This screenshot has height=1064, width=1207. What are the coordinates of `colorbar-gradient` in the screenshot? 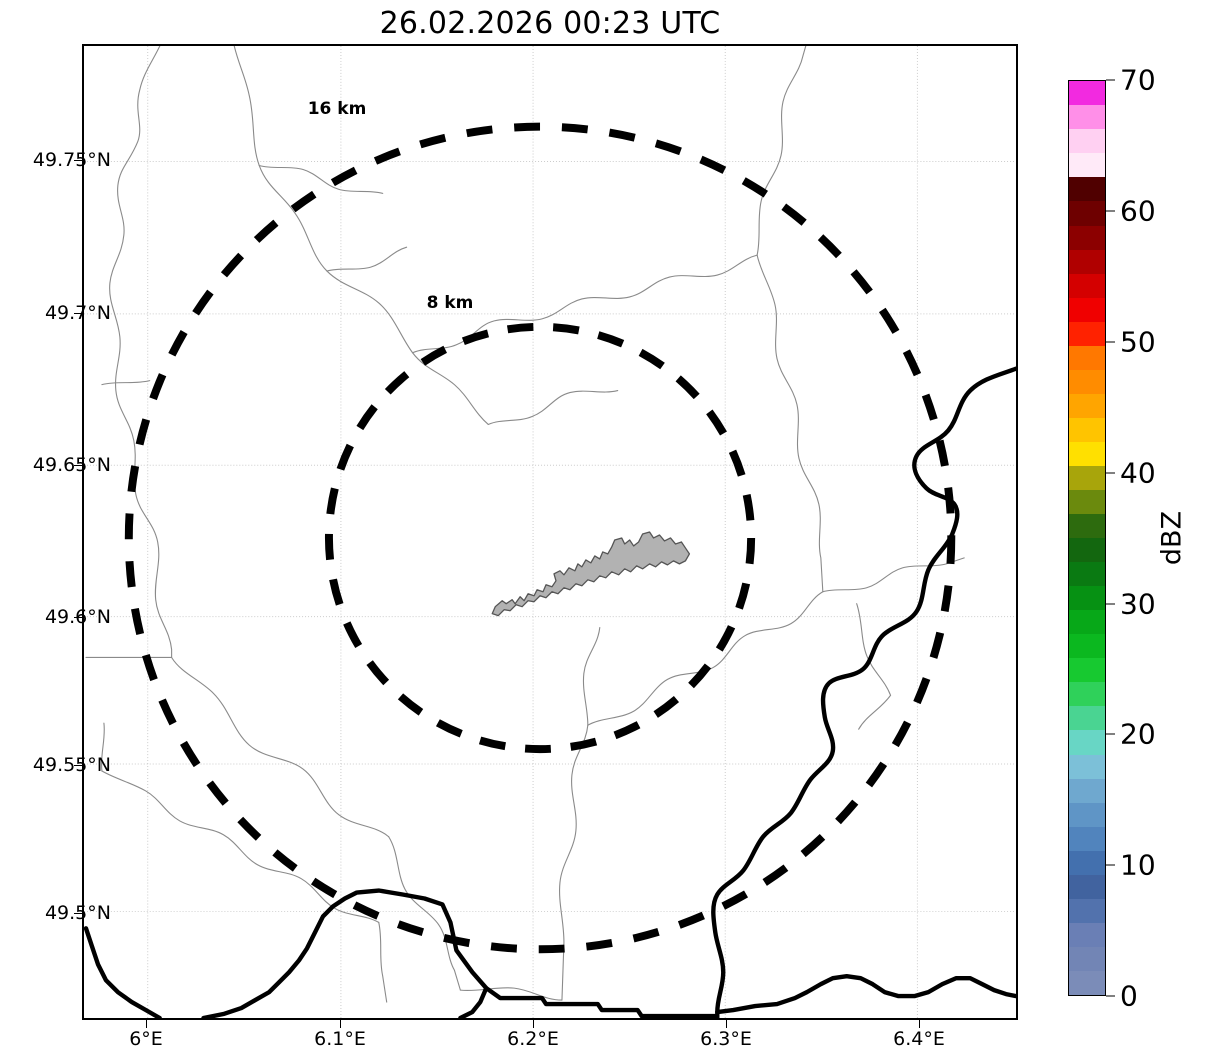 It's located at (1087, 538).